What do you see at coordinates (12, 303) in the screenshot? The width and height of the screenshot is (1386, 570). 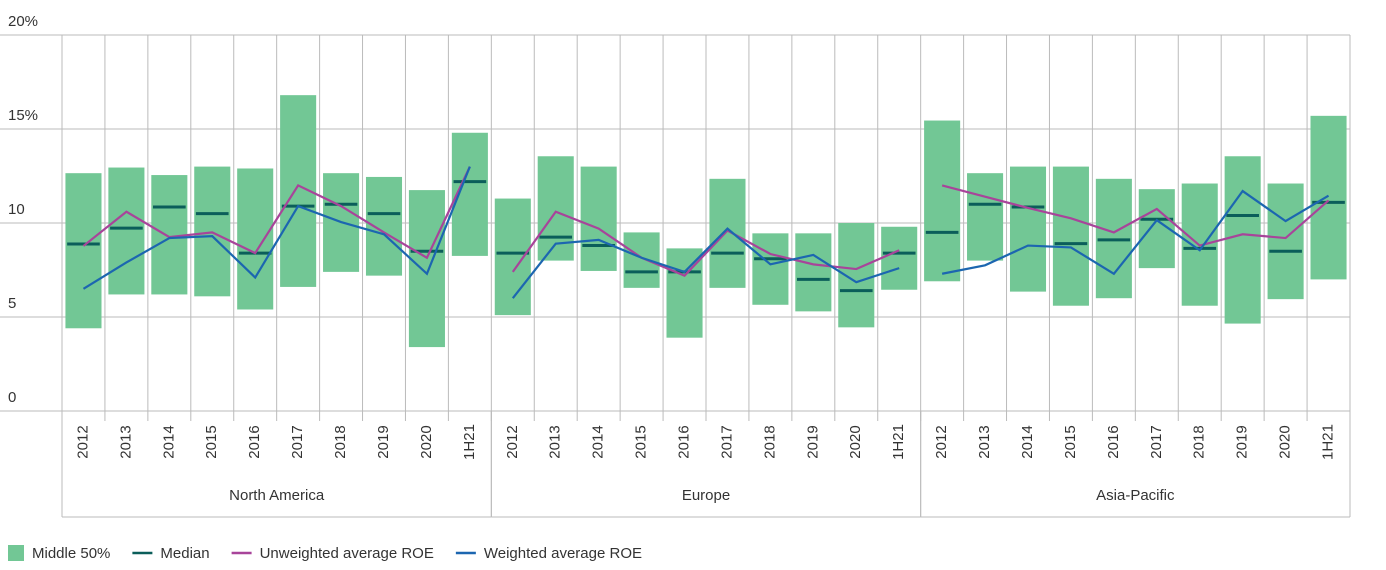 I see `y-tick-label: 5` at bounding box center [12, 303].